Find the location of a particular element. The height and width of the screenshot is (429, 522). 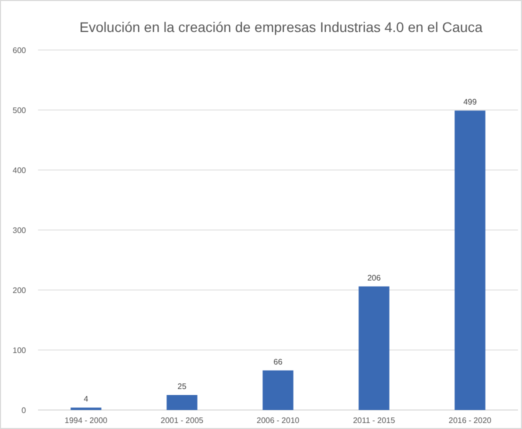

y-tick-label: 500 is located at coordinates (19, 110).